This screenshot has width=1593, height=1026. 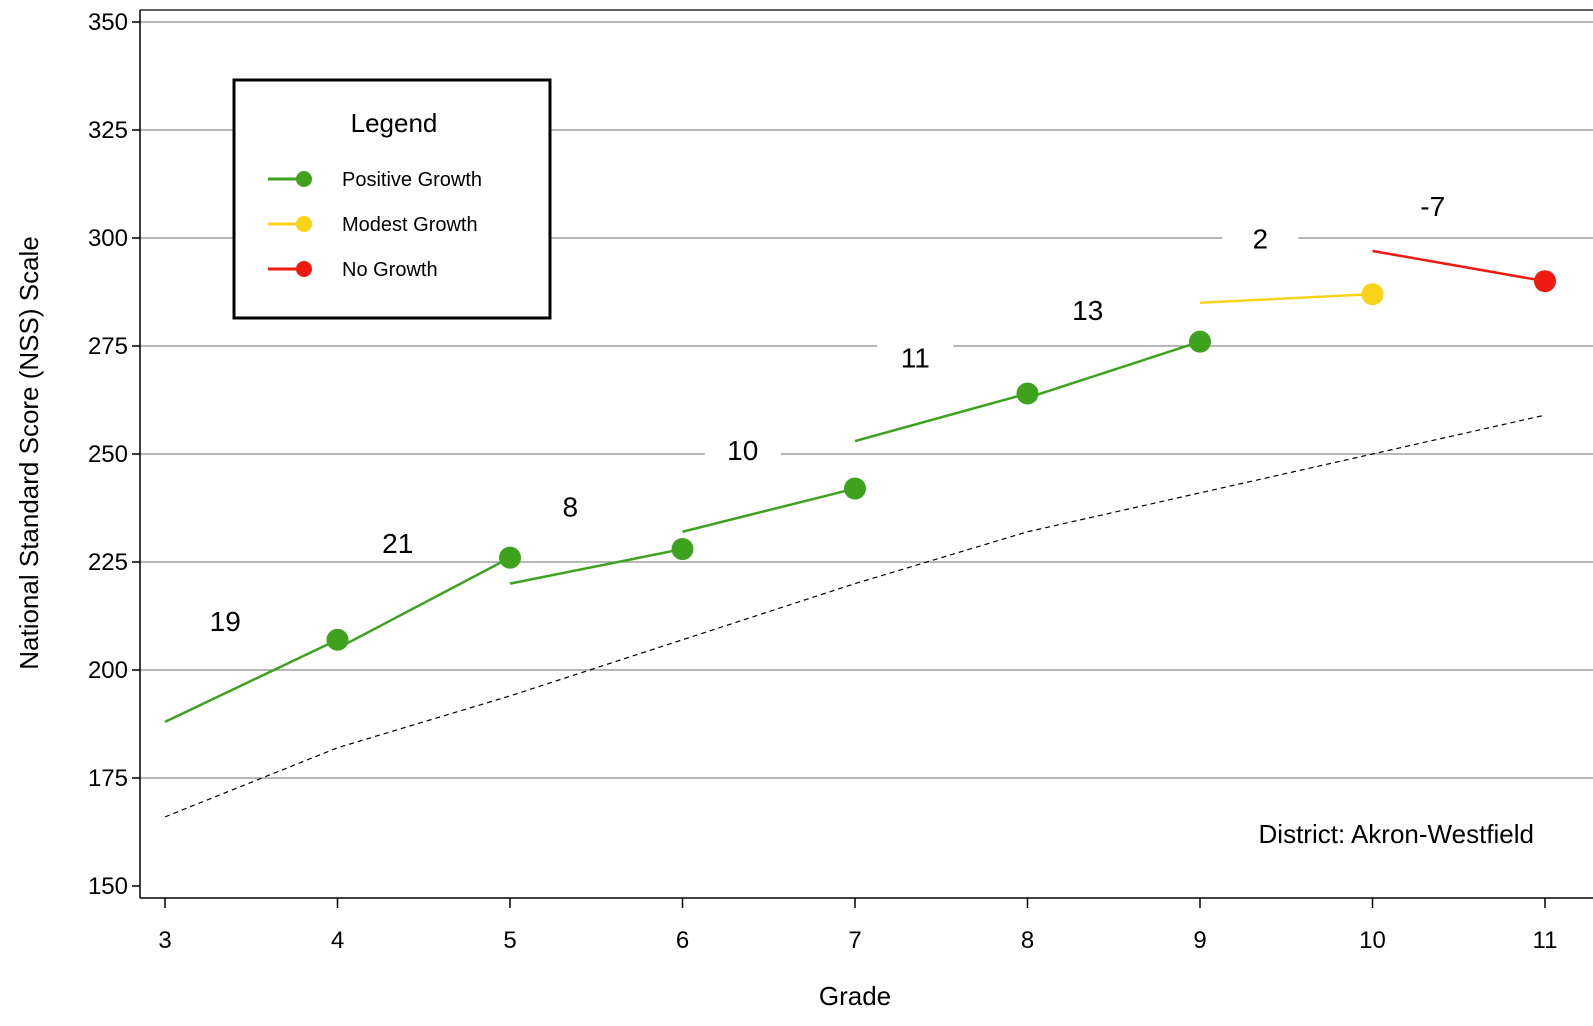 I want to click on x-tick-label: 9, so click(x=1199, y=940).